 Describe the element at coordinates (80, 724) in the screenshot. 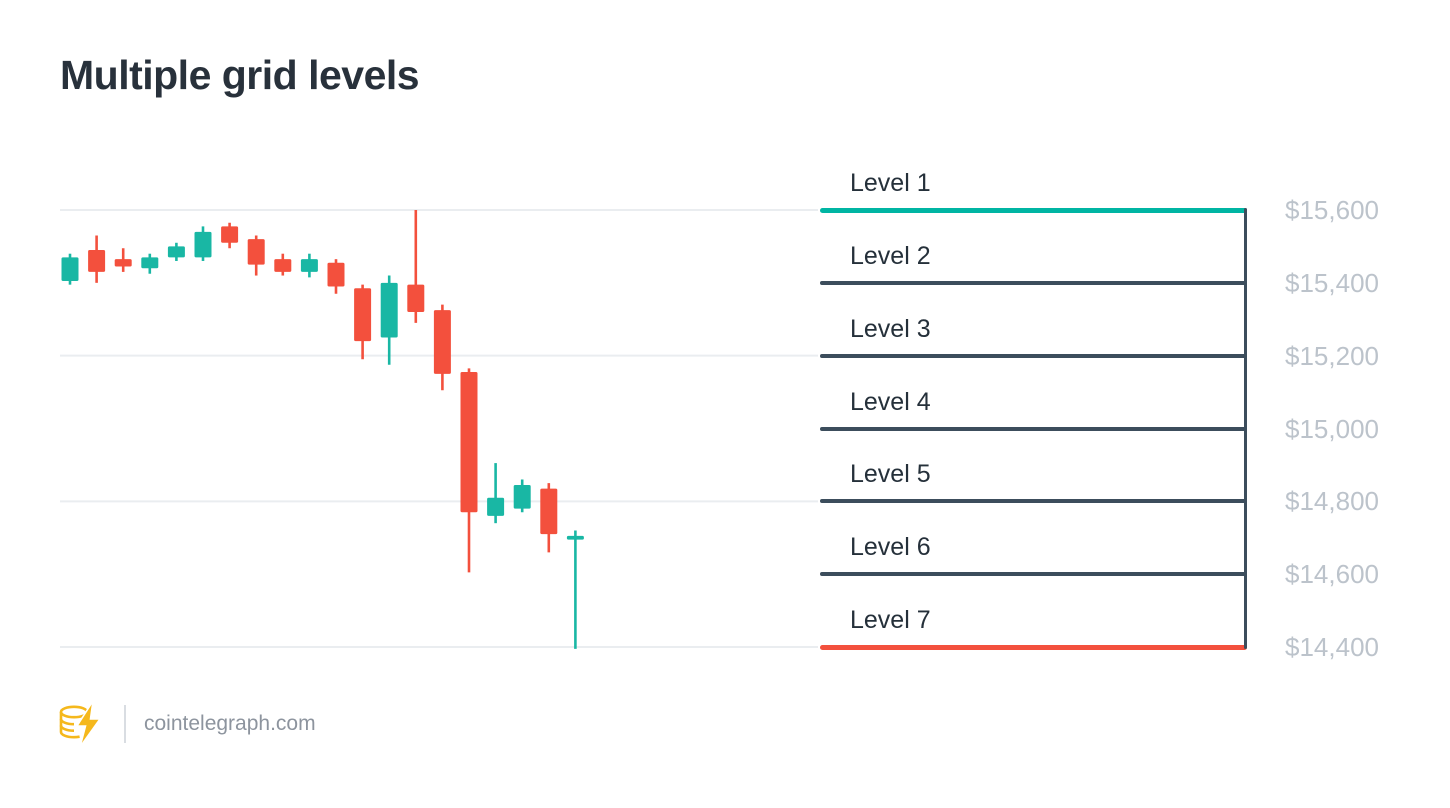

I see `cointelegraph-logo-icon` at that location.